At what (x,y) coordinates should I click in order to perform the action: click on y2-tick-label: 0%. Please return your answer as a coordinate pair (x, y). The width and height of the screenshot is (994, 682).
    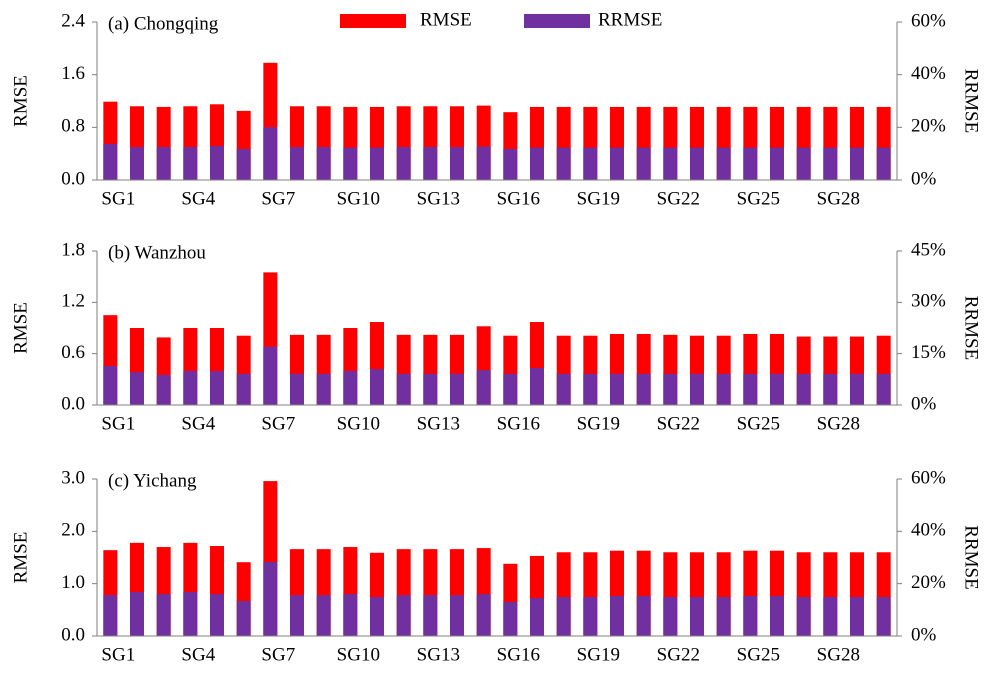
    Looking at the image, I should click on (924, 178).